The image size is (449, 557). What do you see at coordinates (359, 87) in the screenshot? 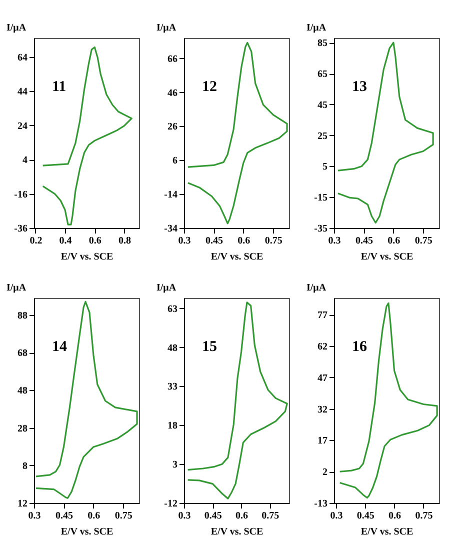
I see `annotation: 13` at bounding box center [359, 87].